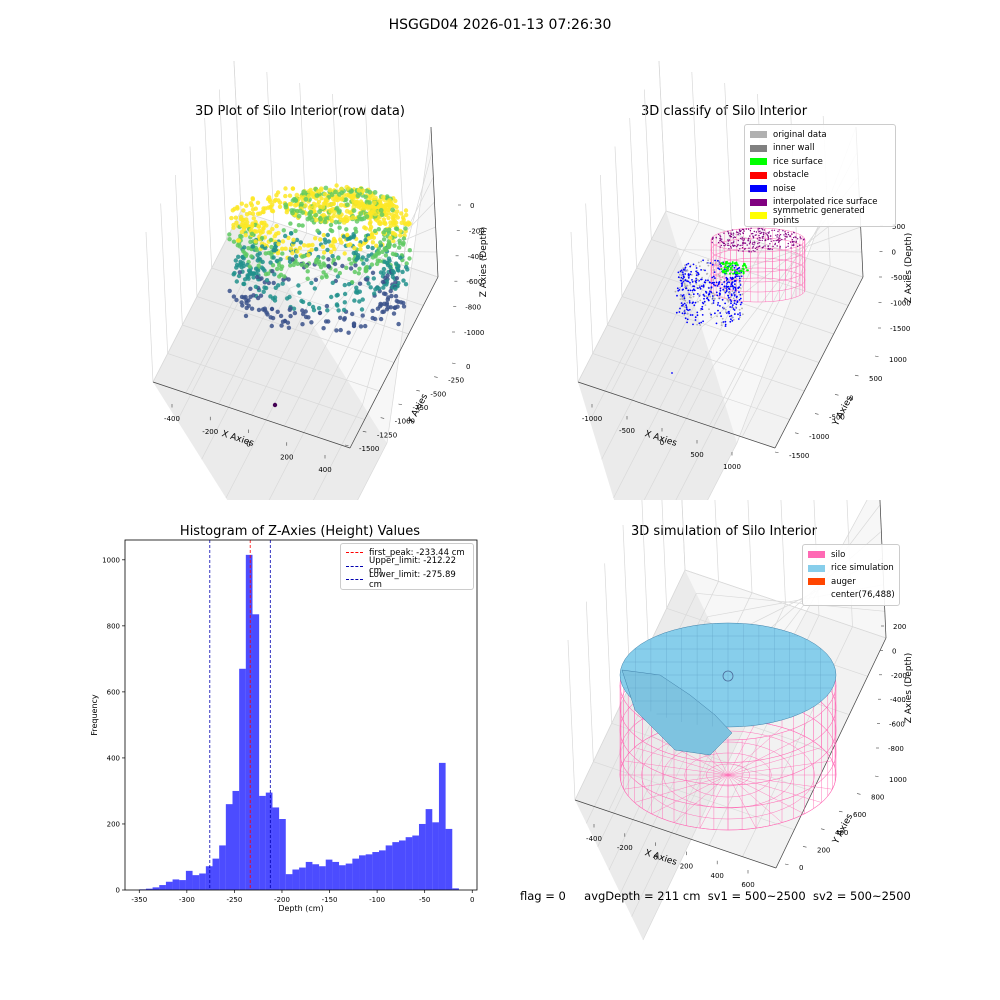 The image size is (1000, 1000). Describe the element at coordinates (248, 439) in the screenshot. I see `panel-1-x-ticks: -400 -200 0 200 400` at that location.